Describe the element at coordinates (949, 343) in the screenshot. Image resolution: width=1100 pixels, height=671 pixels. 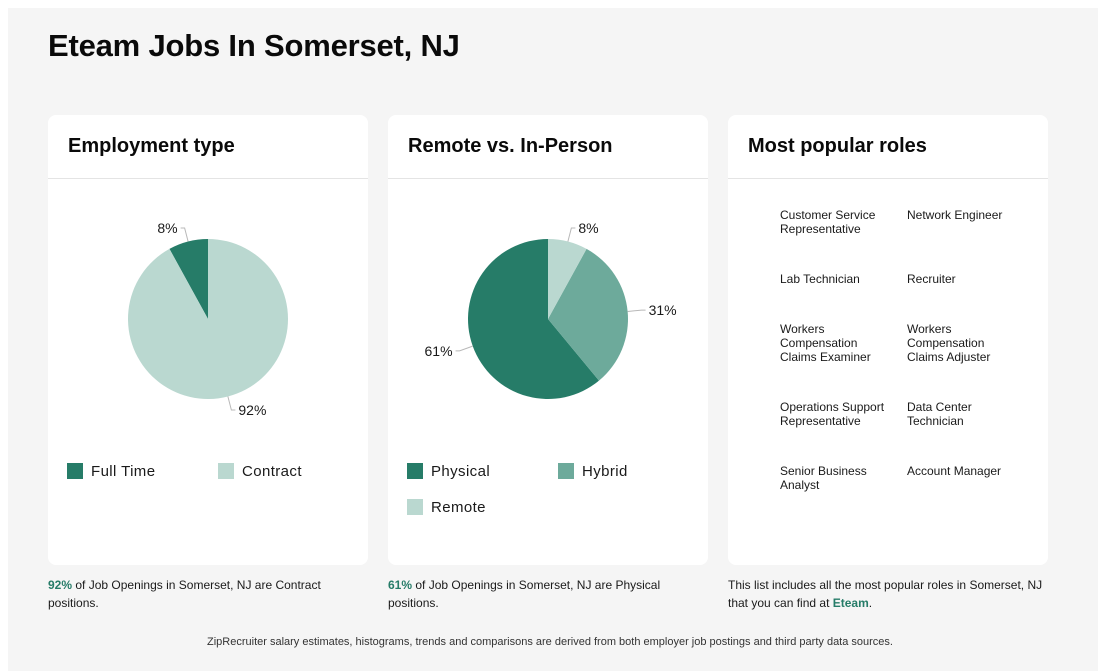
I see `role-item: Workers Compensation Claims Adjuster` at that location.